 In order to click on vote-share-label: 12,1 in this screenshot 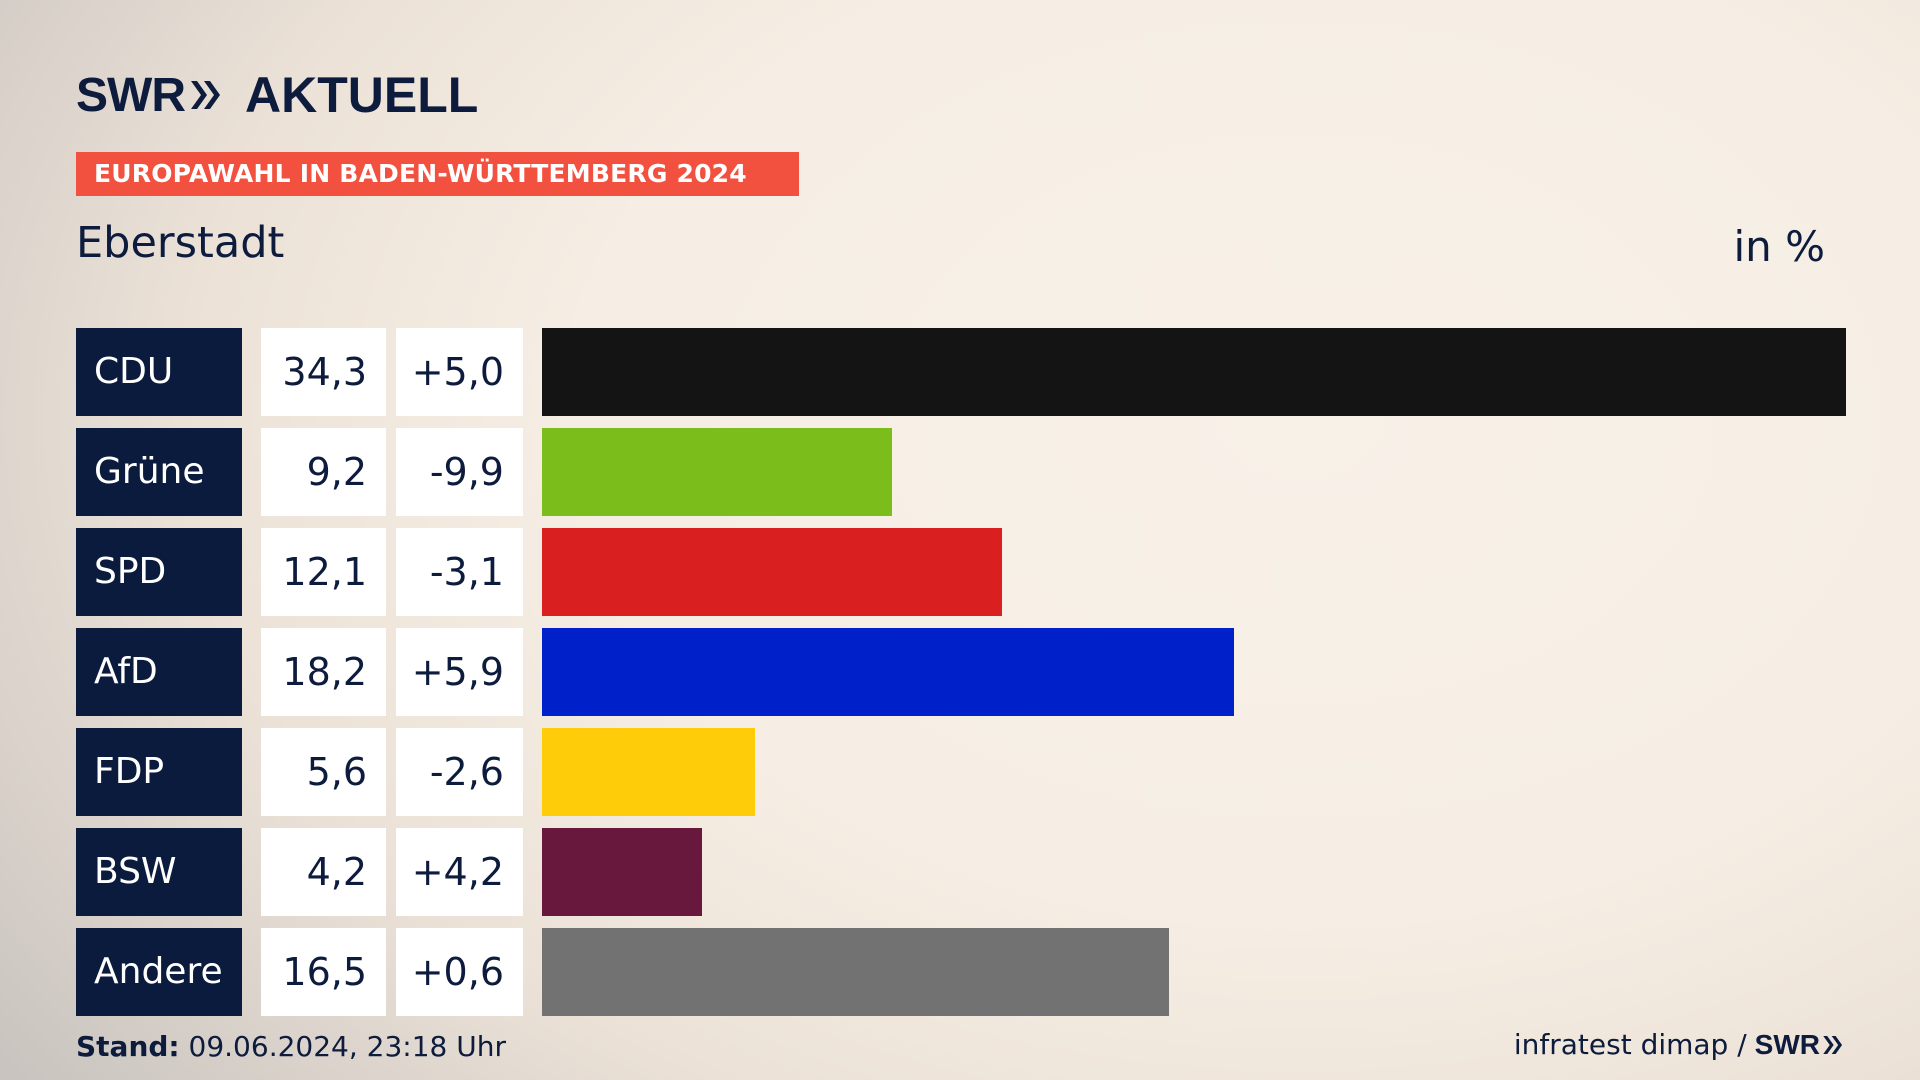, I will do `click(323, 572)`.